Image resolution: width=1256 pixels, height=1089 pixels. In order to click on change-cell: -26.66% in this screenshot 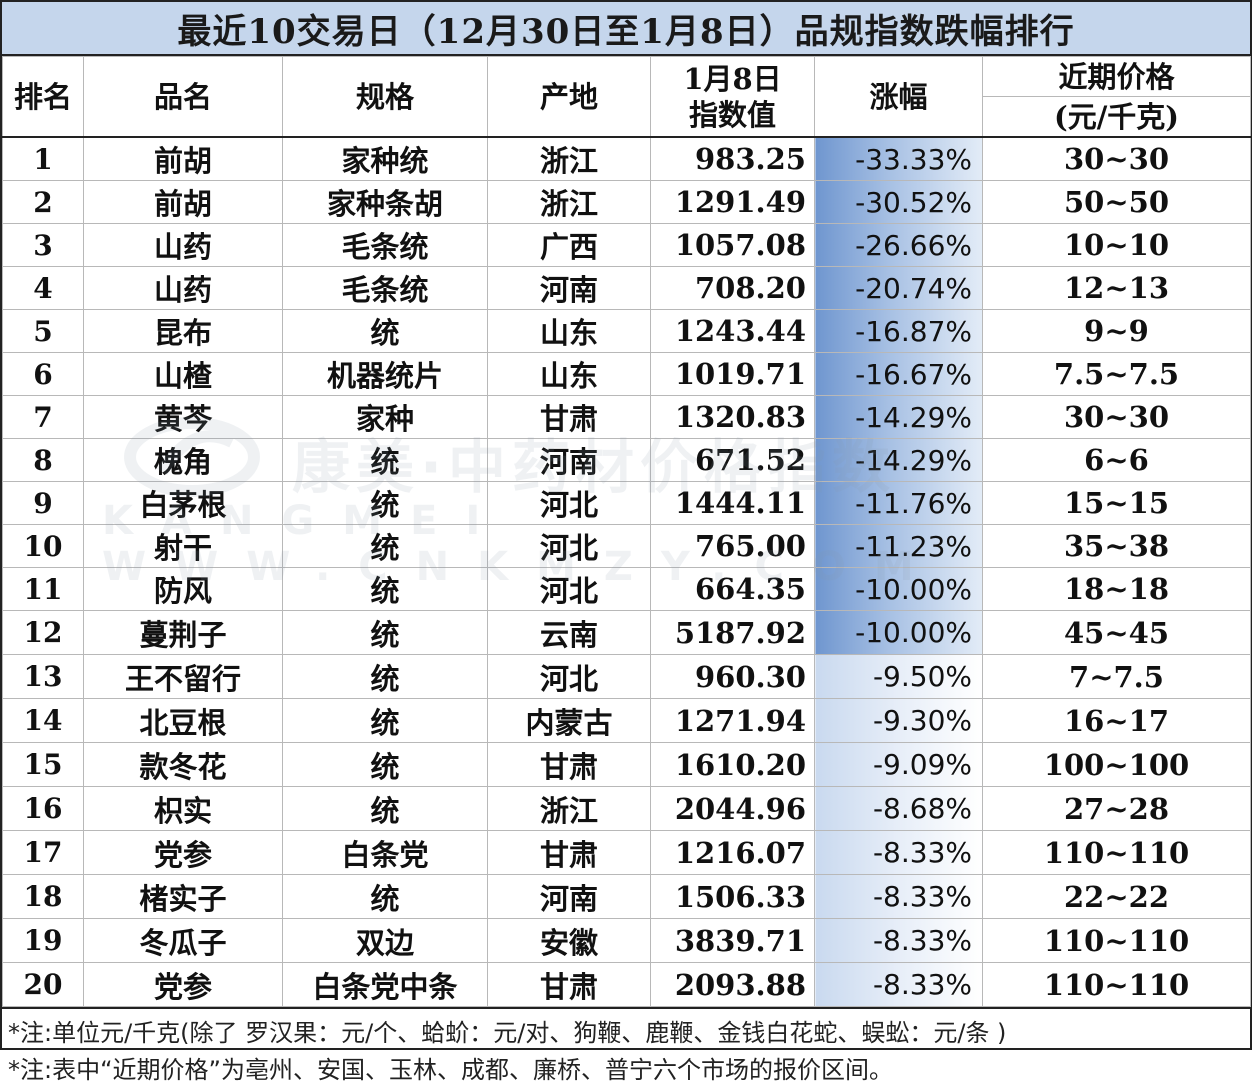, I will do `click(898, 245)`.